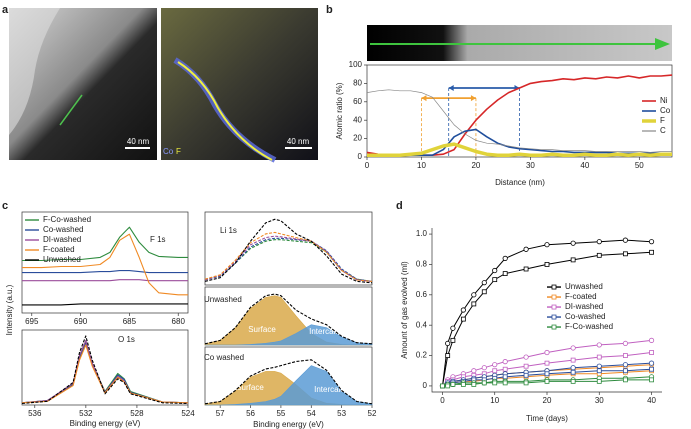 Image resolution: width=691 pixels, height=429 pixels. Describe the element at coordinates (81, 321) in the screenshot. I see `x-tick-label: 690` at that location.